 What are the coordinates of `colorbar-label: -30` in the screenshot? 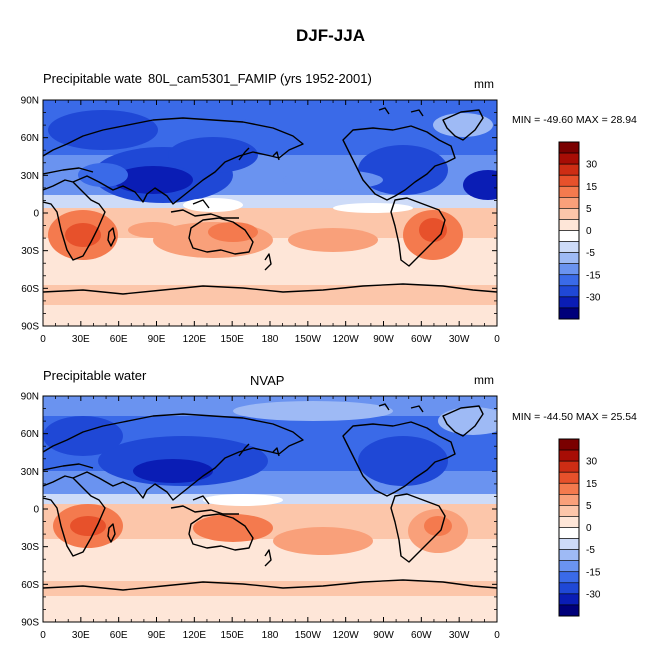 It's located at (593, 594).